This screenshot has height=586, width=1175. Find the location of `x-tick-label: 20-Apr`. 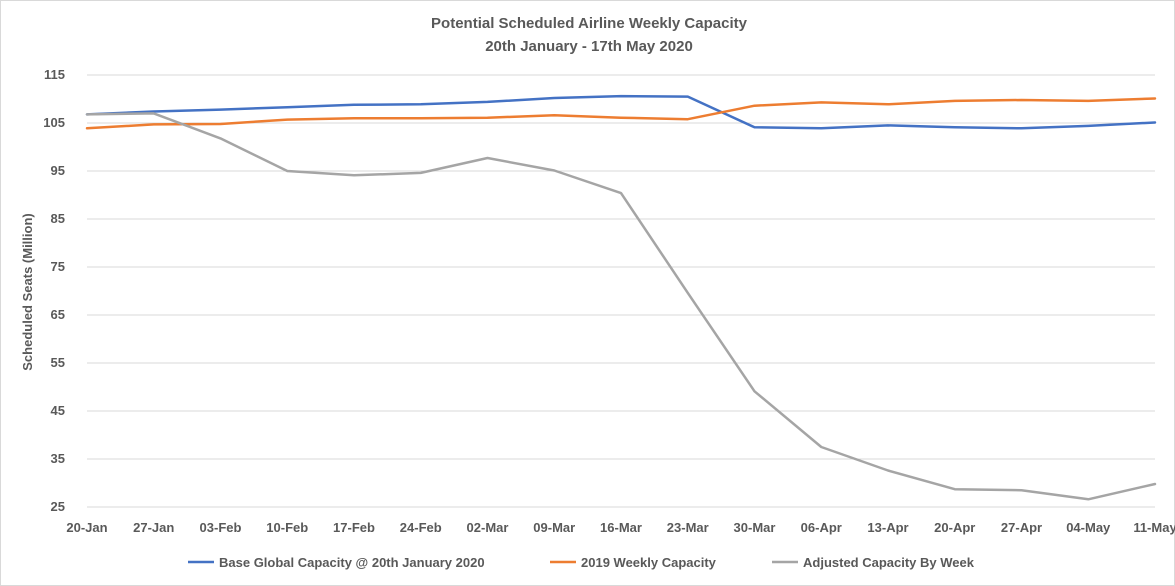

x-tick-label: 20-Apr is located at coordinates (954, 527).